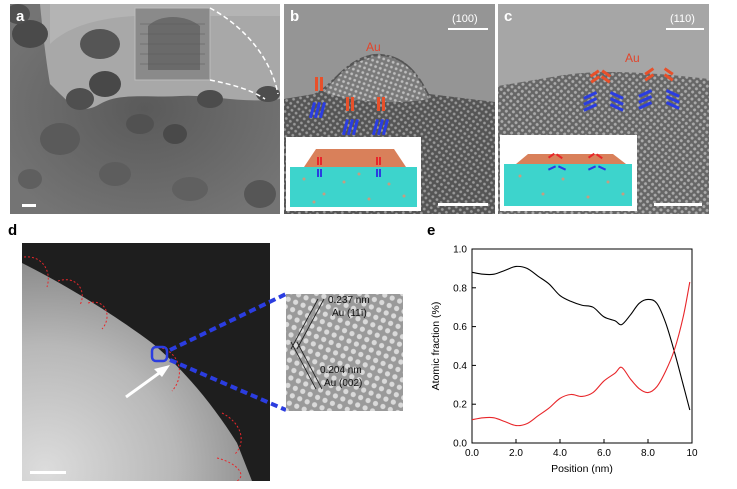 Image resolution: width=737 pixels, height=489 pixels. I want to click on y-tick-label: 0.0, so click(460, 444).